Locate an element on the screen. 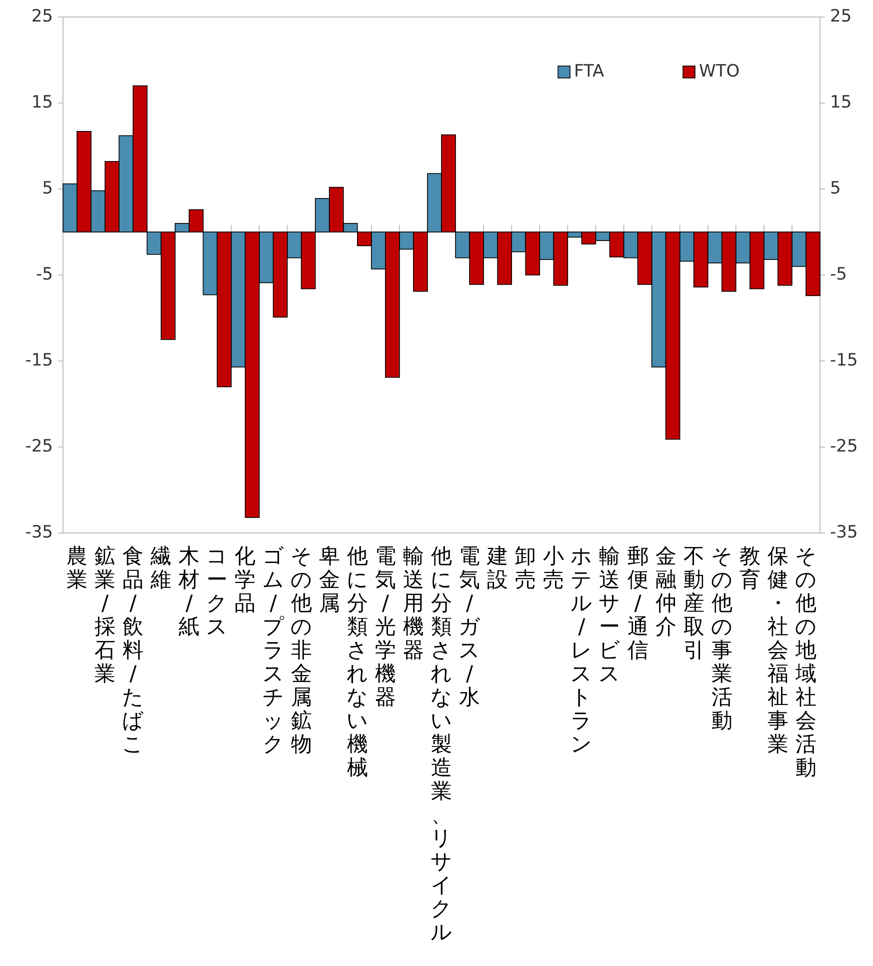  x-tick-label: 繊維 is located at coordinates (161, 568).